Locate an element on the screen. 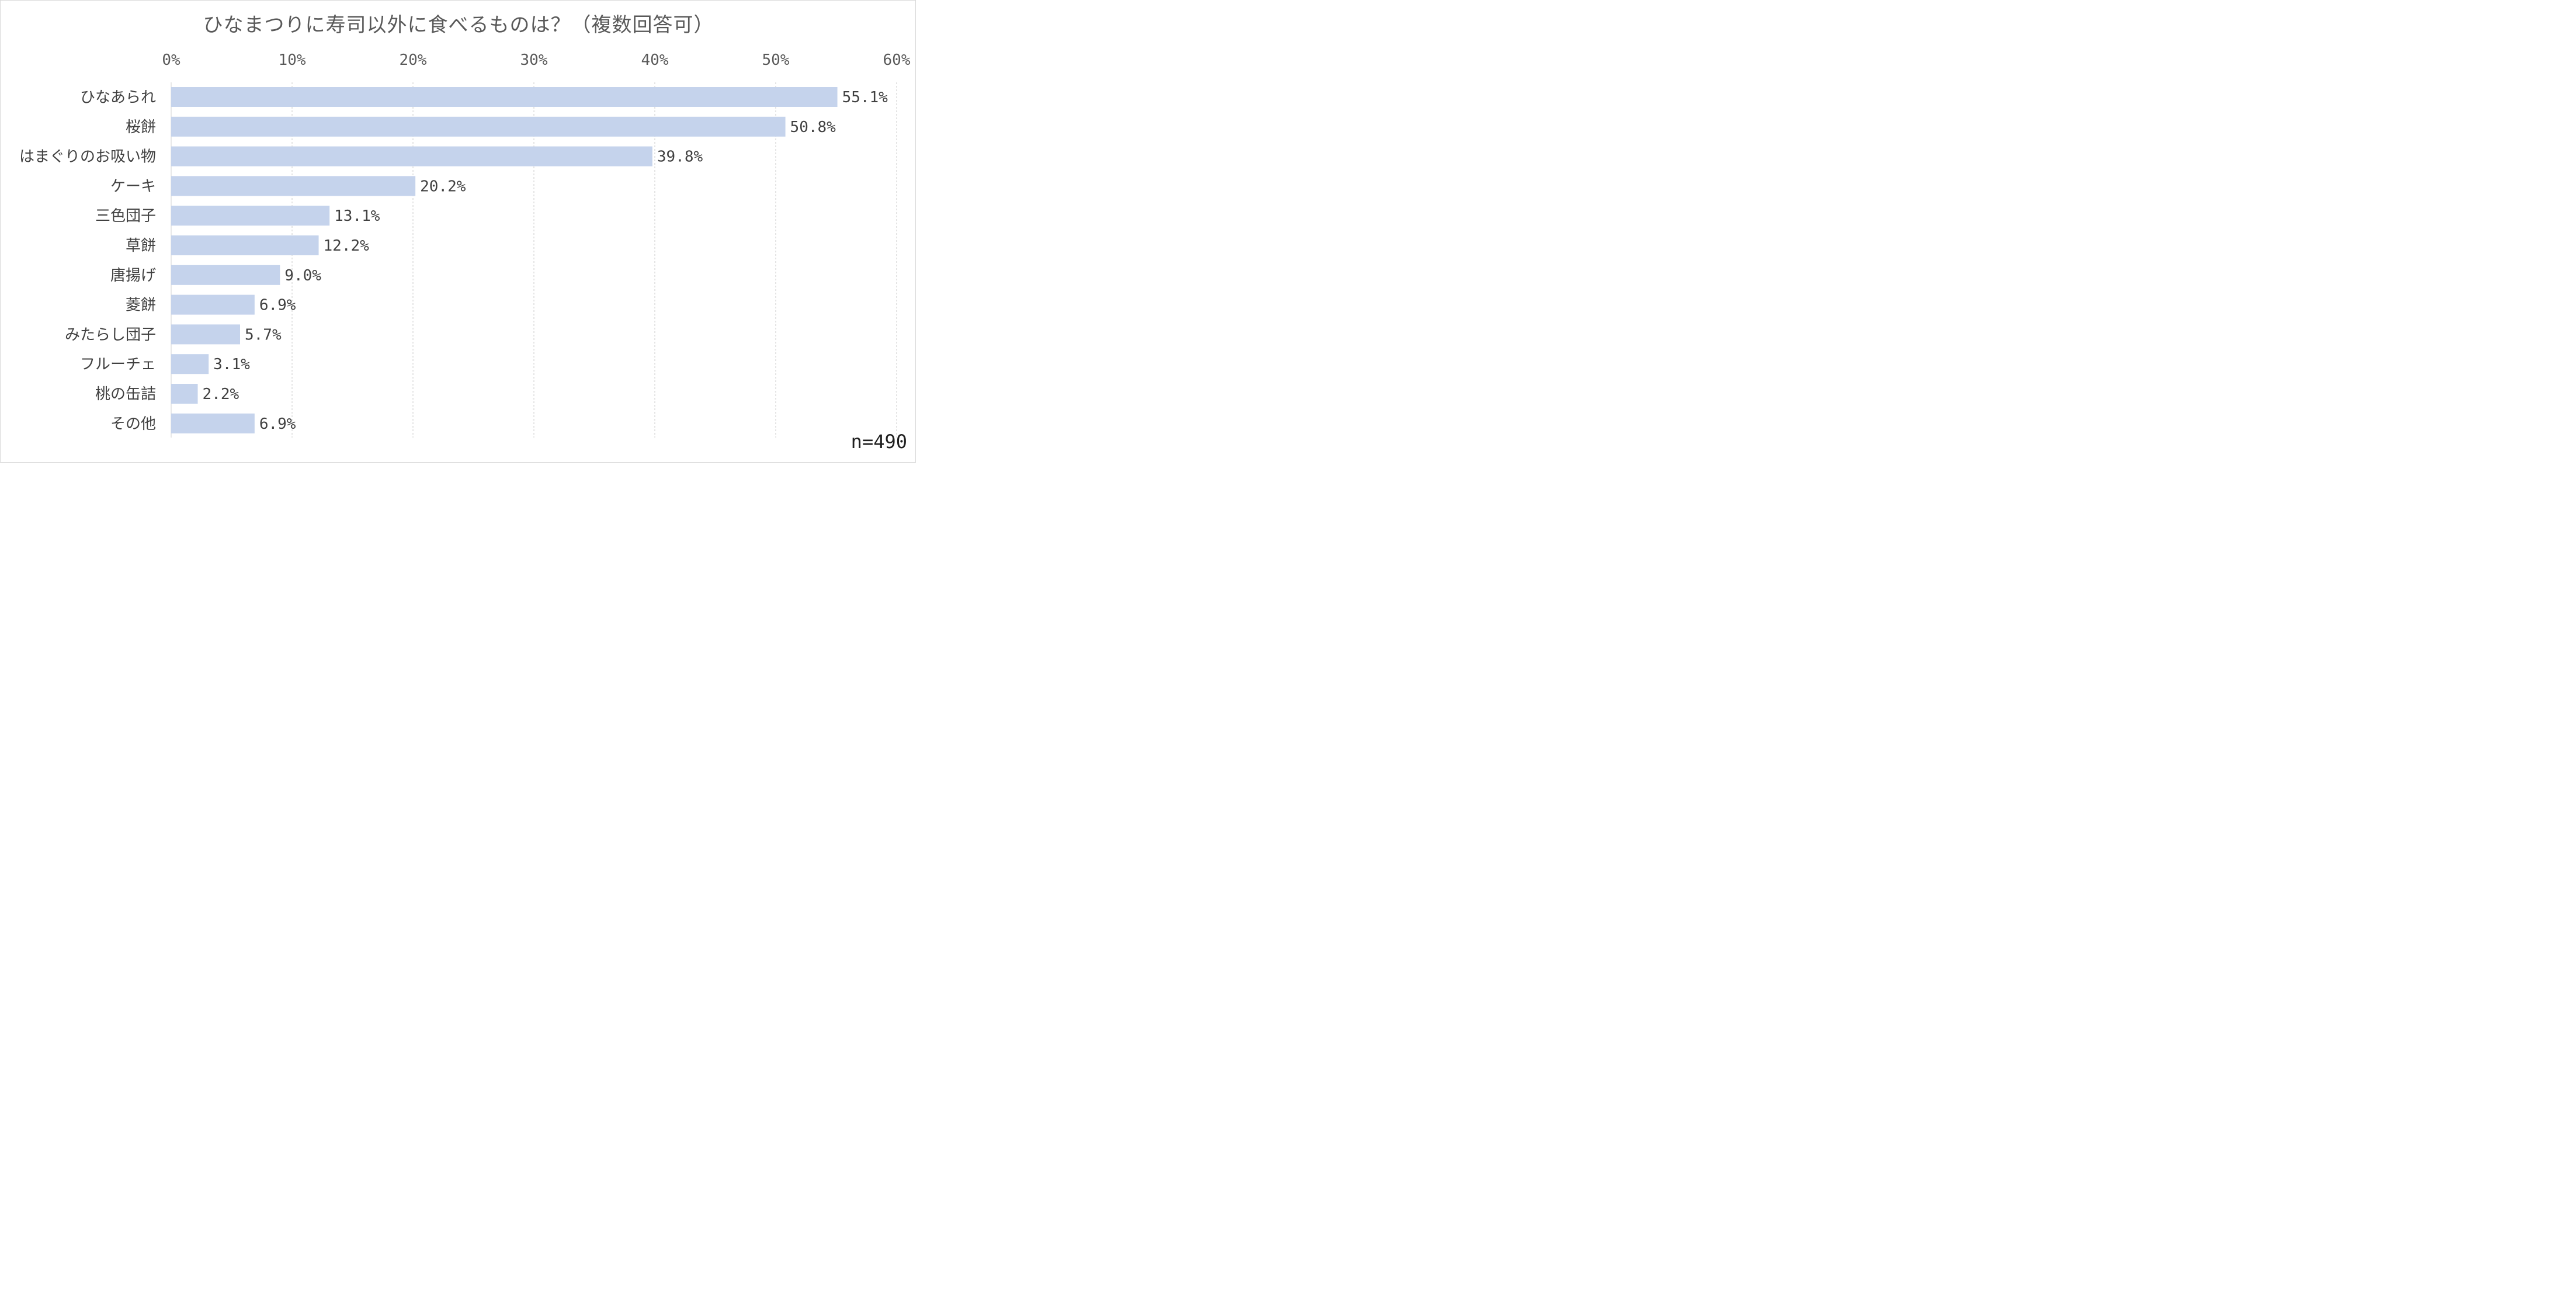 The height and width of the screenshot is (1301, 2576). category-label: 唐揚げ is located at coordinates (133, 276).